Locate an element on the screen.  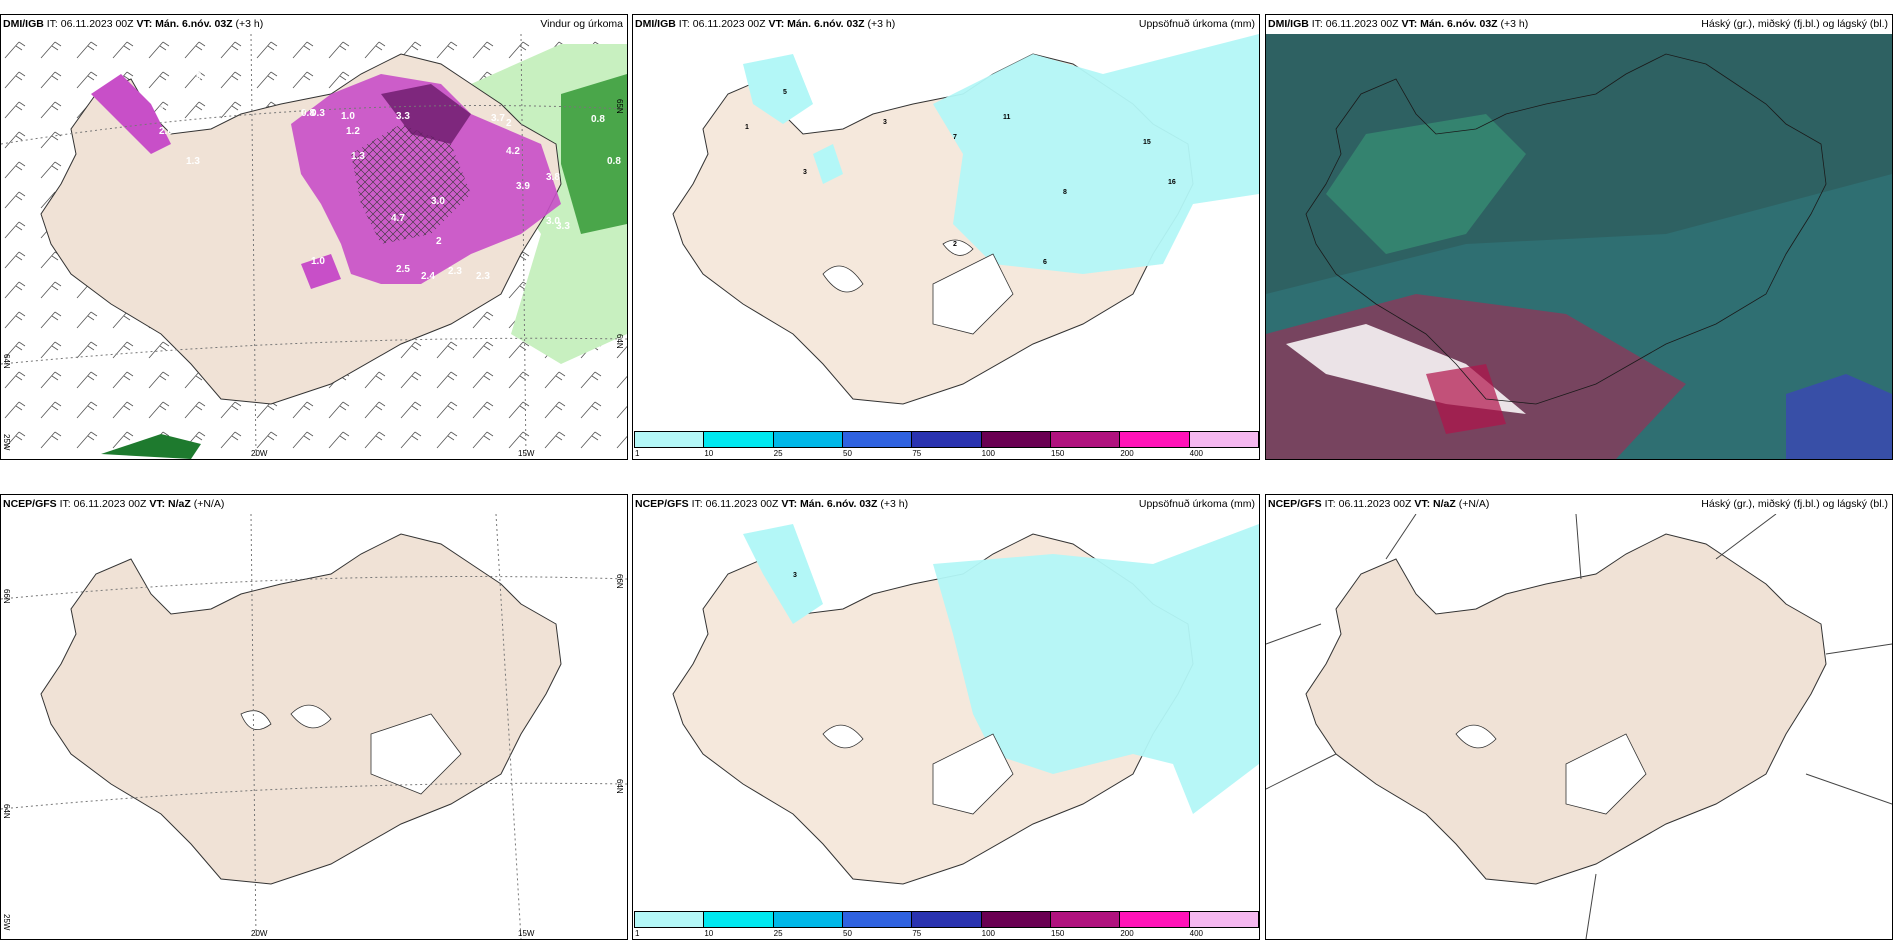
lat-label-65-right: 65N is located at coordinates (619, 106).